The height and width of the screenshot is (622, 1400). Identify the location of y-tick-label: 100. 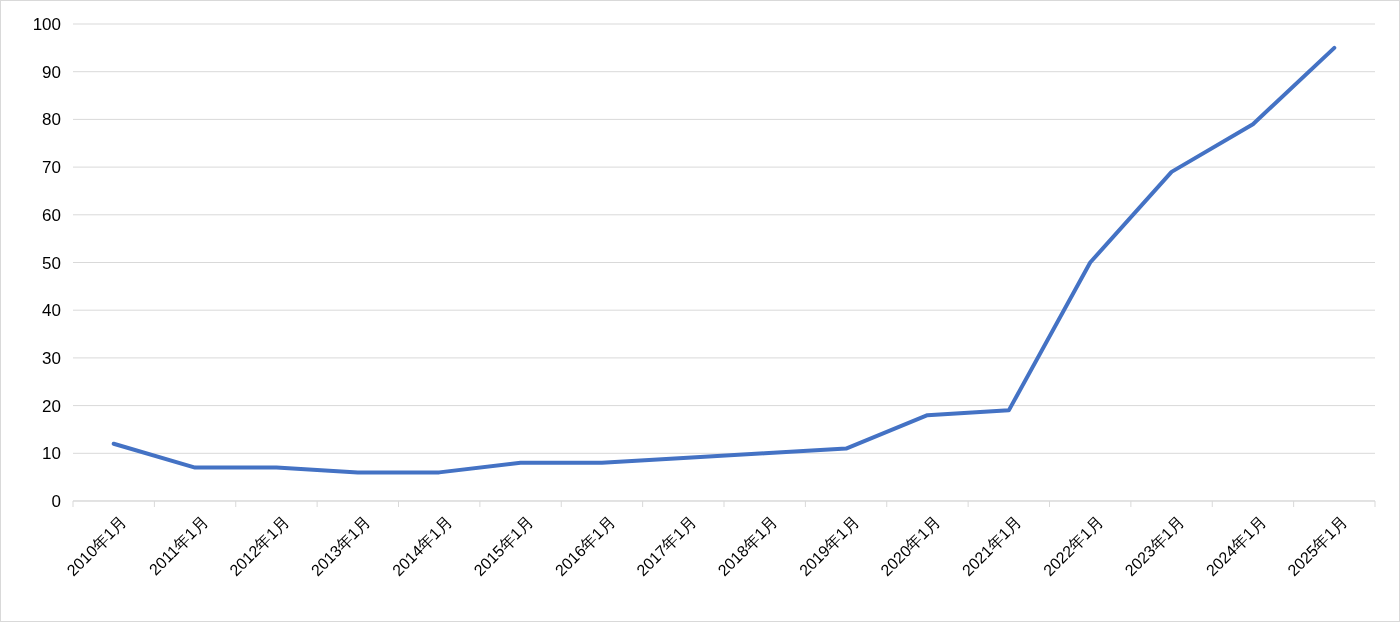
(46, 24).